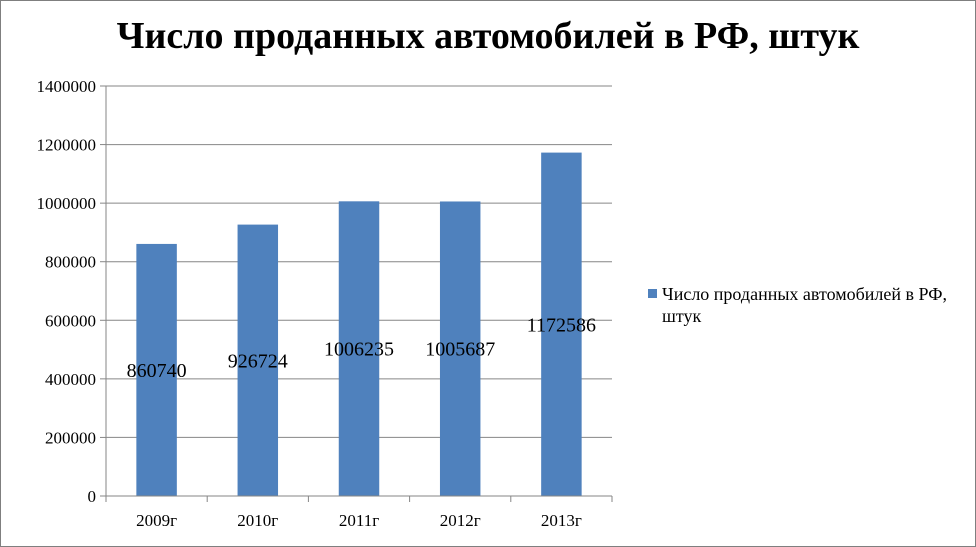 This screenshot has height=547, width=976. What do you see at coordinates (92, 496) in the screenshot?
I see `y-tick-label: 0` at bounding box center [92, 496].